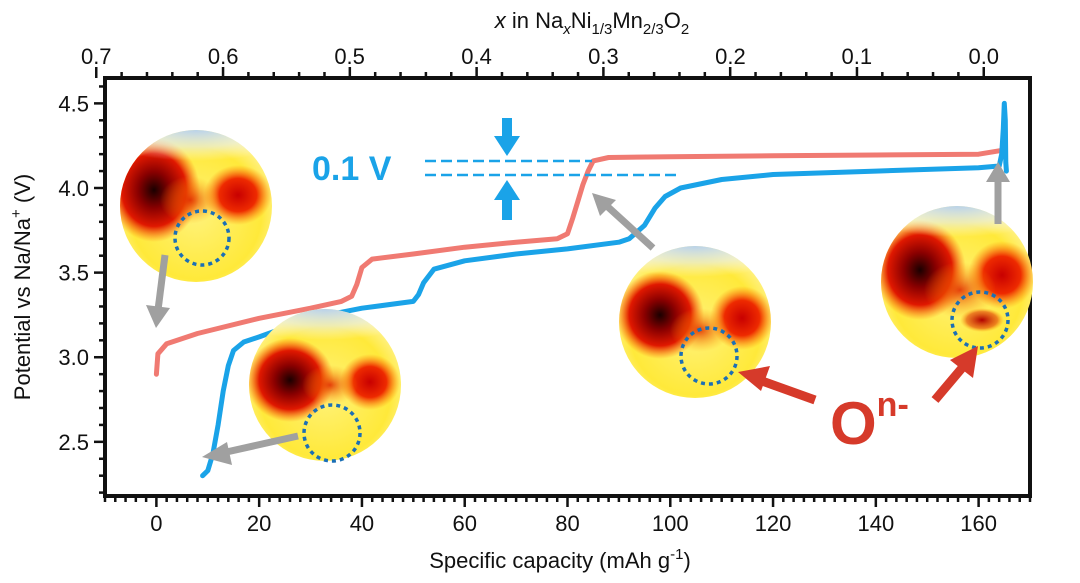 Image resolution: width=1080 pixels, height=583 pixels. Describe the element at coordinates (464, 523) in the screenshot. I see `x-tick-label: 60` at that location.